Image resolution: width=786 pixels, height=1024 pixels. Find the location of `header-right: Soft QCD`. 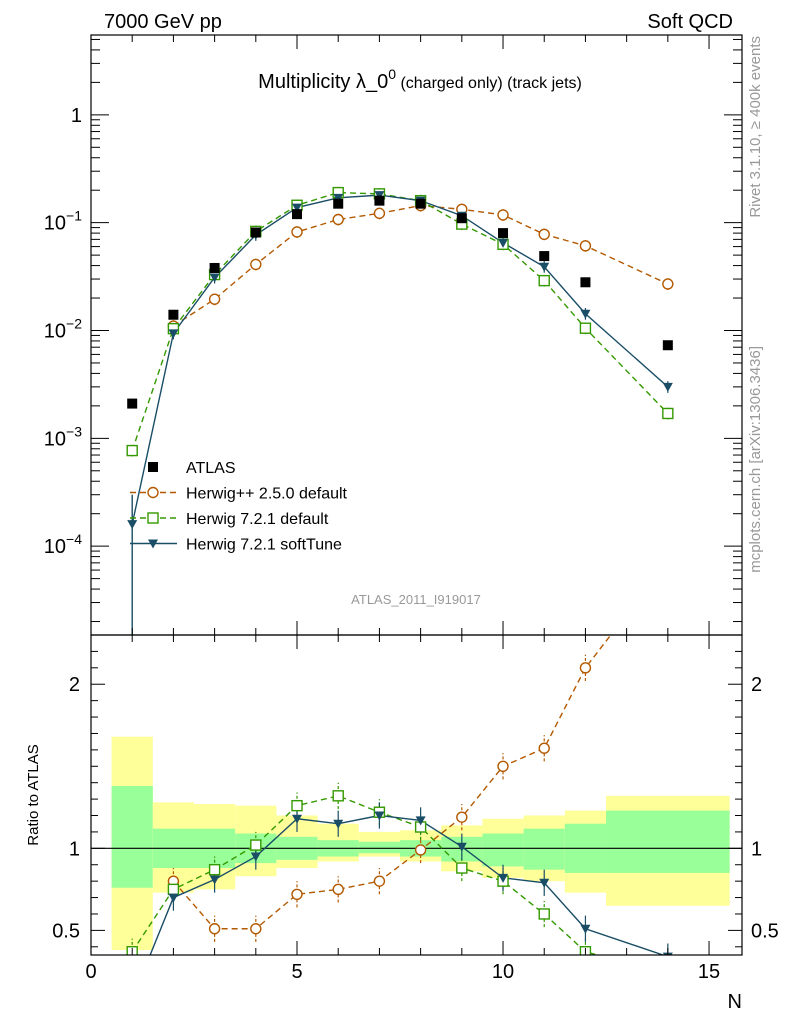

header-right: Soft QCD is located at coordinates (690, 22).